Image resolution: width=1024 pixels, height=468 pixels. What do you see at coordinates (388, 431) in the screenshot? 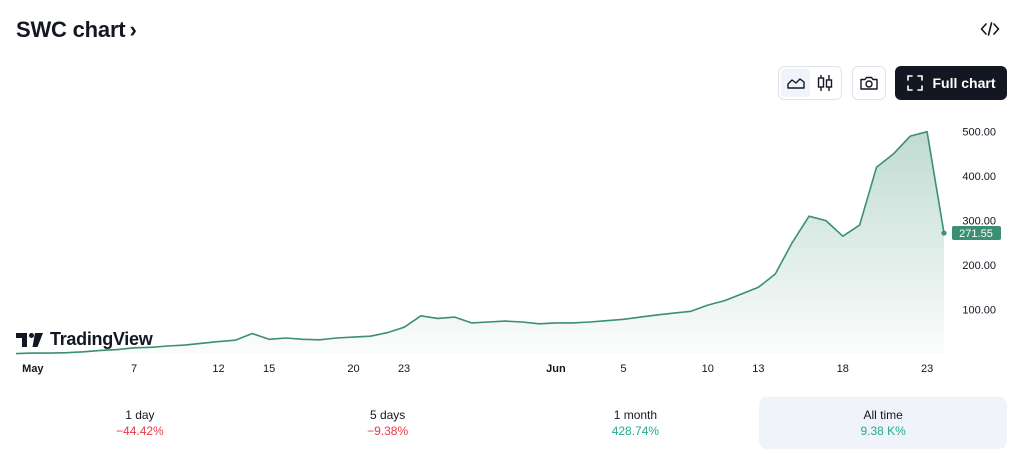
I see `period-change: −9.38%` at bounding box center [388, 431].